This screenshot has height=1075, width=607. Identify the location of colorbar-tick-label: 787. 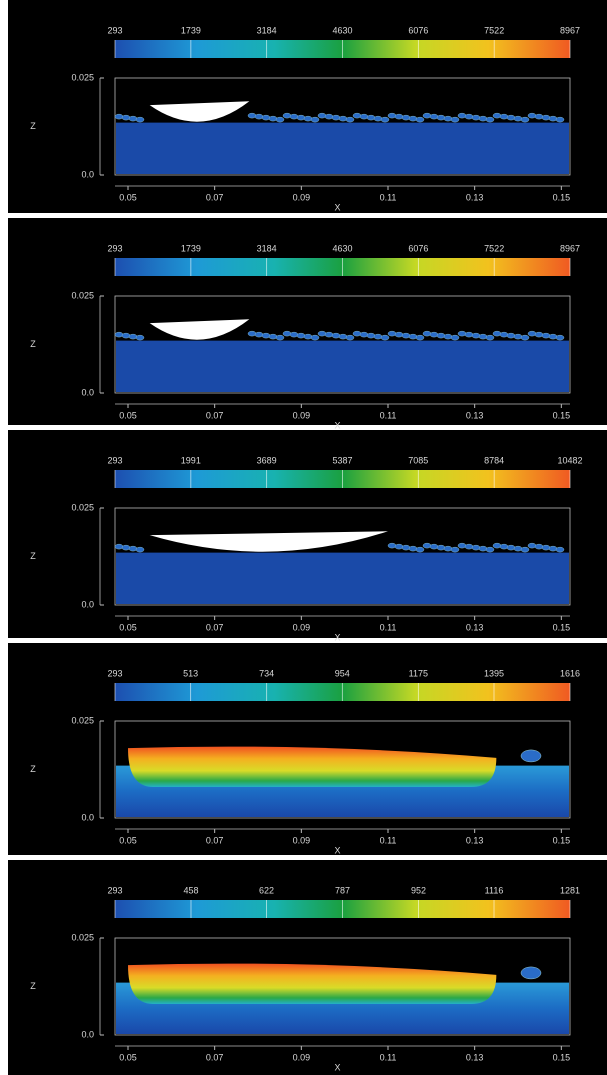
(342, 890).